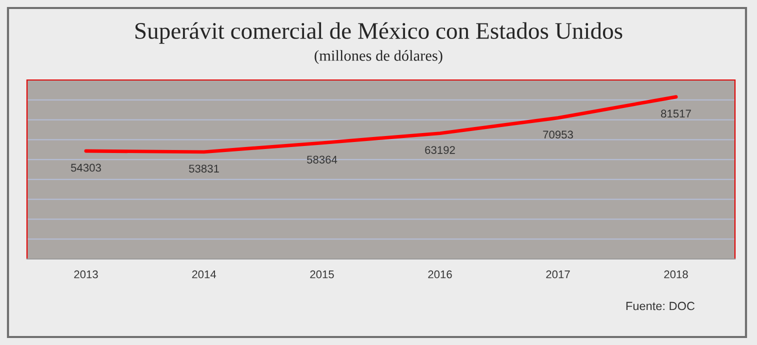  What do you see at coordinates (676, 274) in the screenshot?
I see `x-tick-label: 2018` at bounding box center [676, 274].